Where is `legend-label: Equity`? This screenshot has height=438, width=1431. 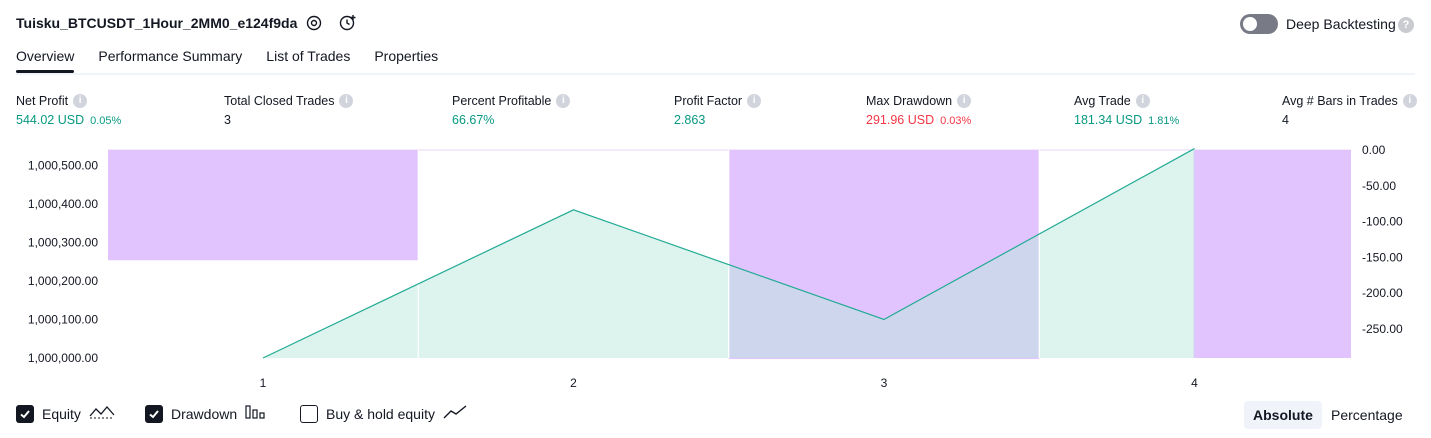
legend-label: Equity is located at coordinates (61, 413).